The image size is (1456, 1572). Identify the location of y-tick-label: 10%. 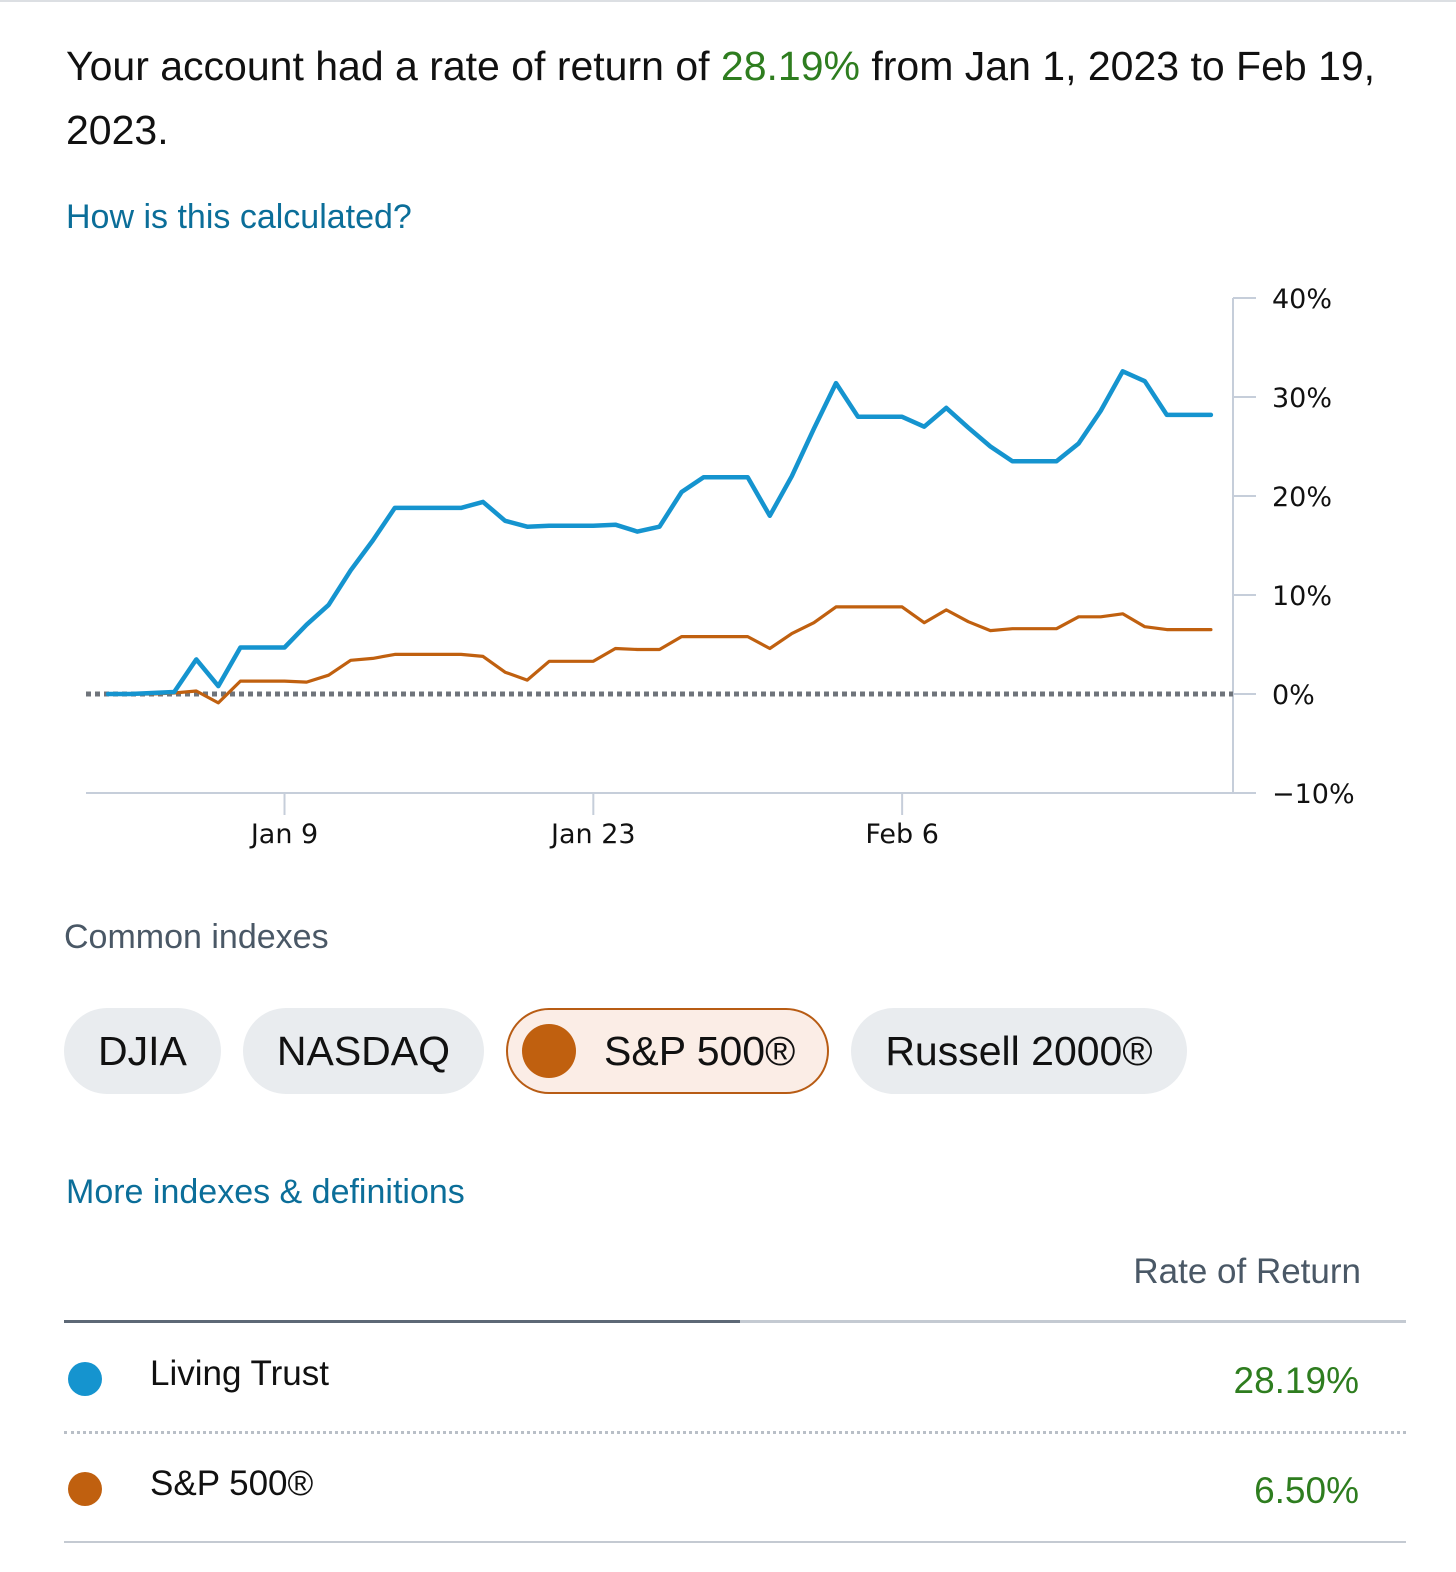
(1302, 596).